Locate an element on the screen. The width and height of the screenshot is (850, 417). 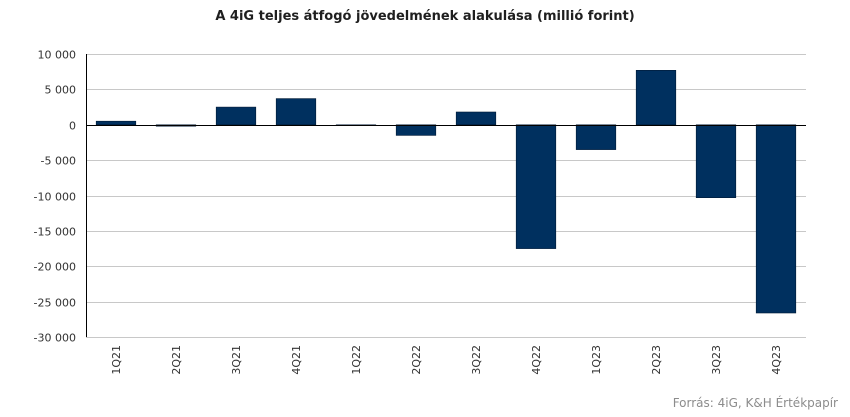
y-tick-label: -10 000 is located at coordinates (55, 197).